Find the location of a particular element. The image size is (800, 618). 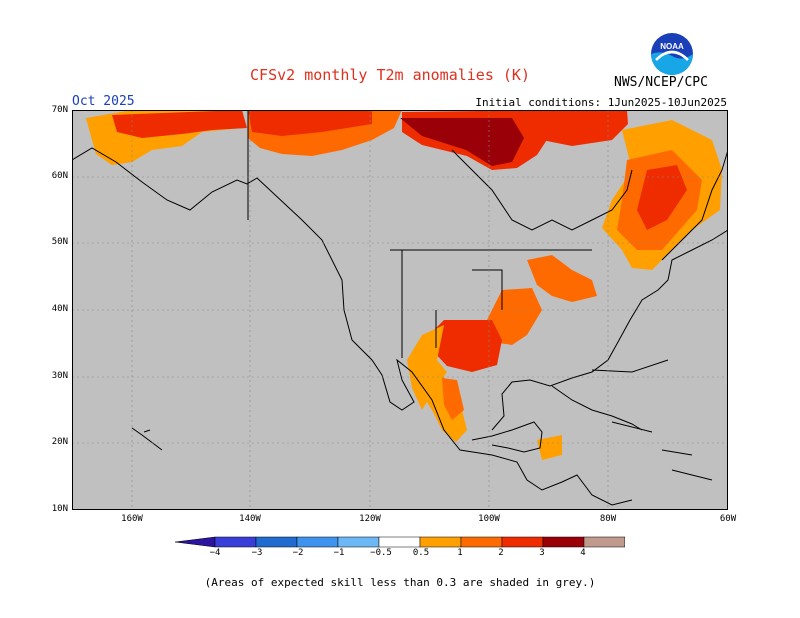

lon-label-160w: 160W is located at coordinates (132, 519).